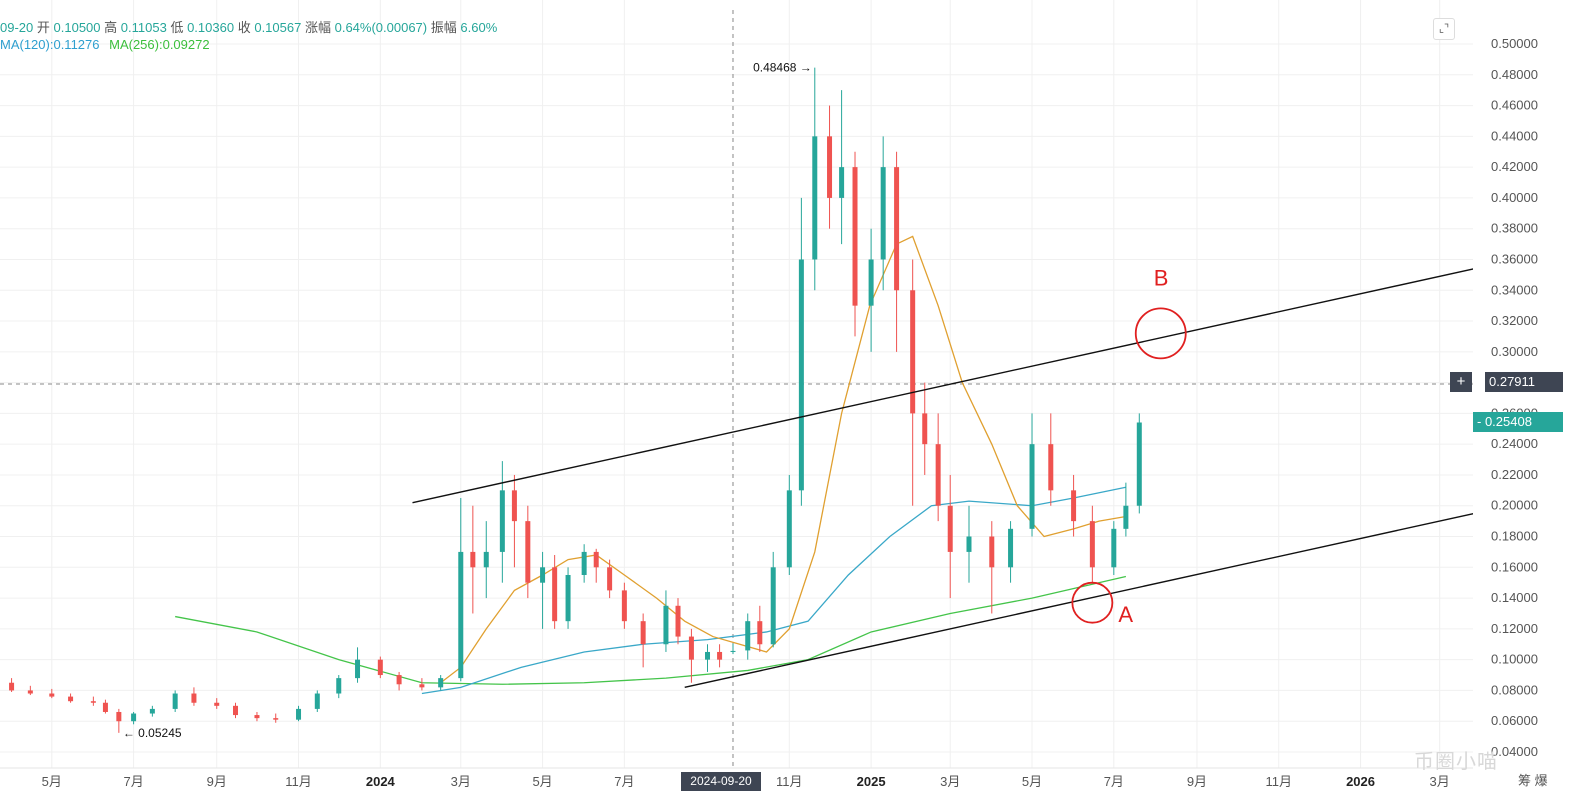  Describe the element at coordinates (1278, 781) in the screenshot. I see `x-tick-label: 11月` at that location.